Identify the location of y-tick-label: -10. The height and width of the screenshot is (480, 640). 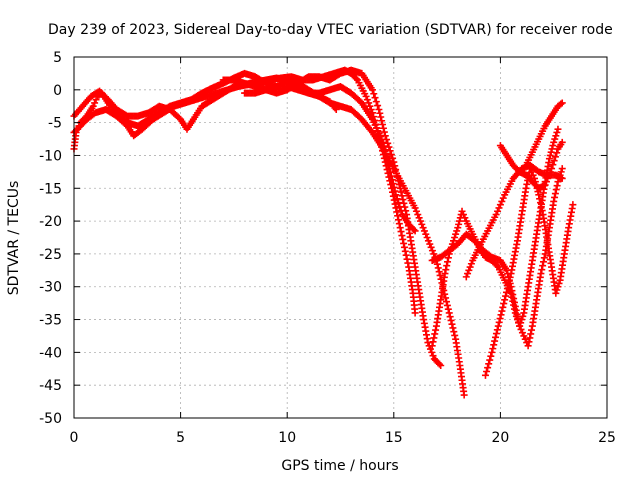
(50, 156).